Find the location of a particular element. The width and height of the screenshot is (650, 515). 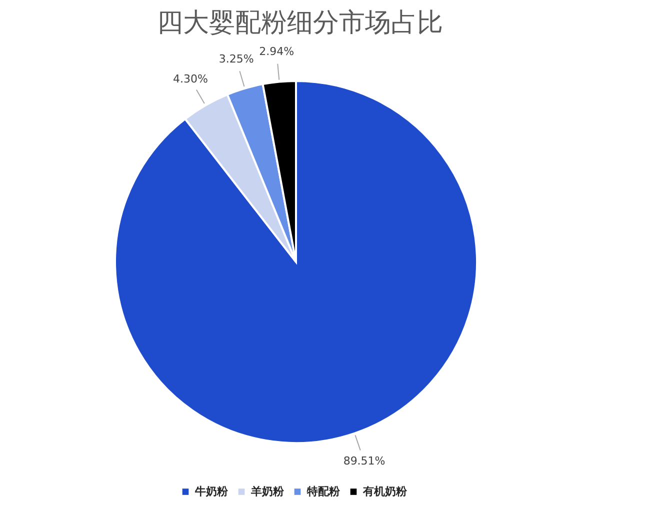

chart-title: 四大婴配粉细分市场占比 is located at coordinates (300, 22).